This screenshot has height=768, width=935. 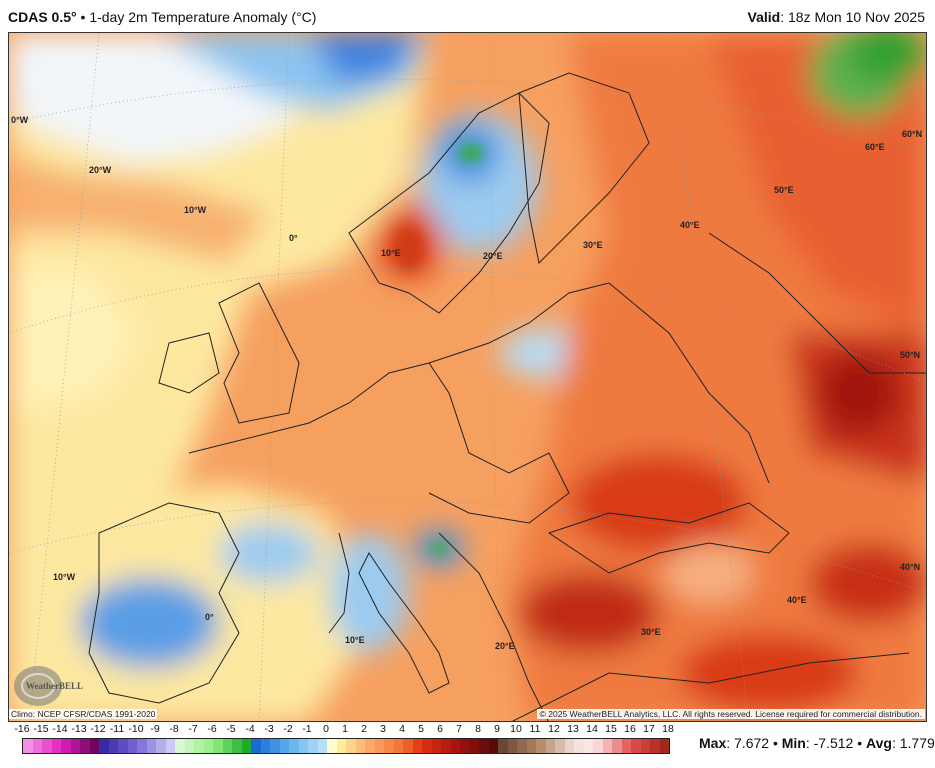 I want to click on colorbar-tick-label: -10, so click(x=136, y=729).